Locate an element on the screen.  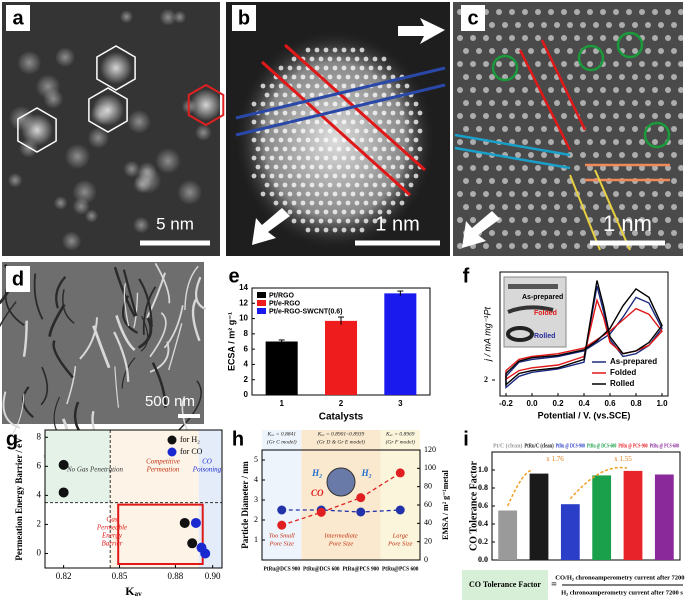
x-tick-label: 3 is located at coordinates (400, 403).